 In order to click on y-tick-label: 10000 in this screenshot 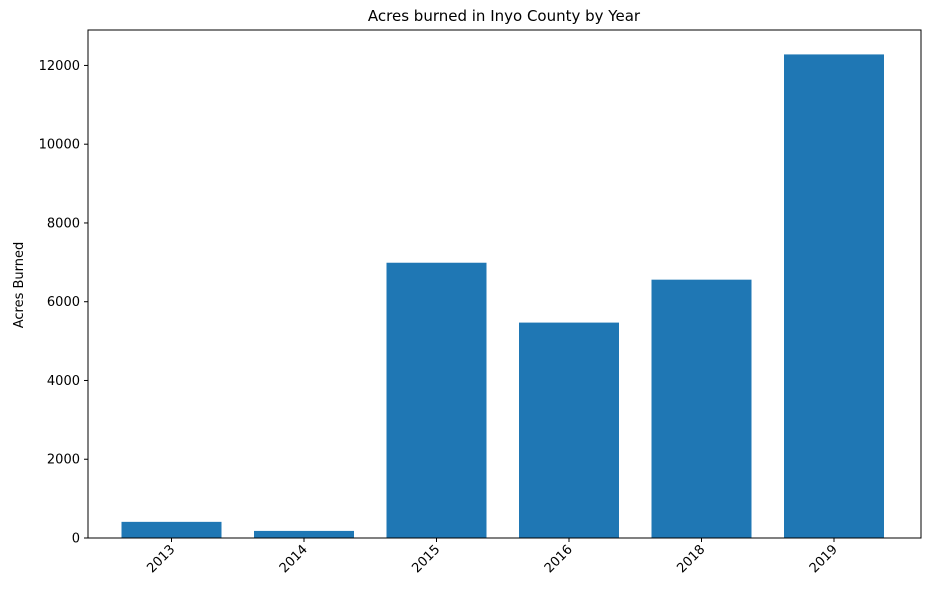, I will do `click(59, 145)`.